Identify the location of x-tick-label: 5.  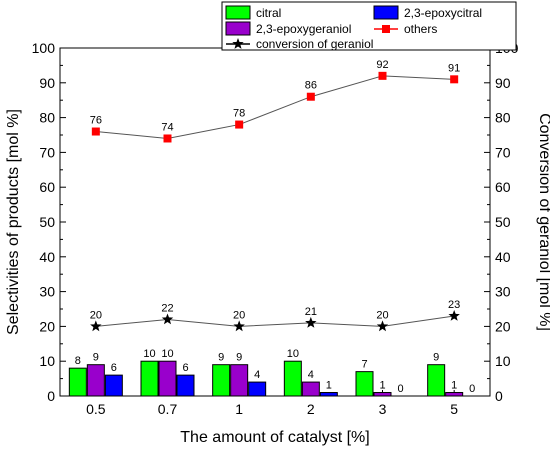
(454, 409).